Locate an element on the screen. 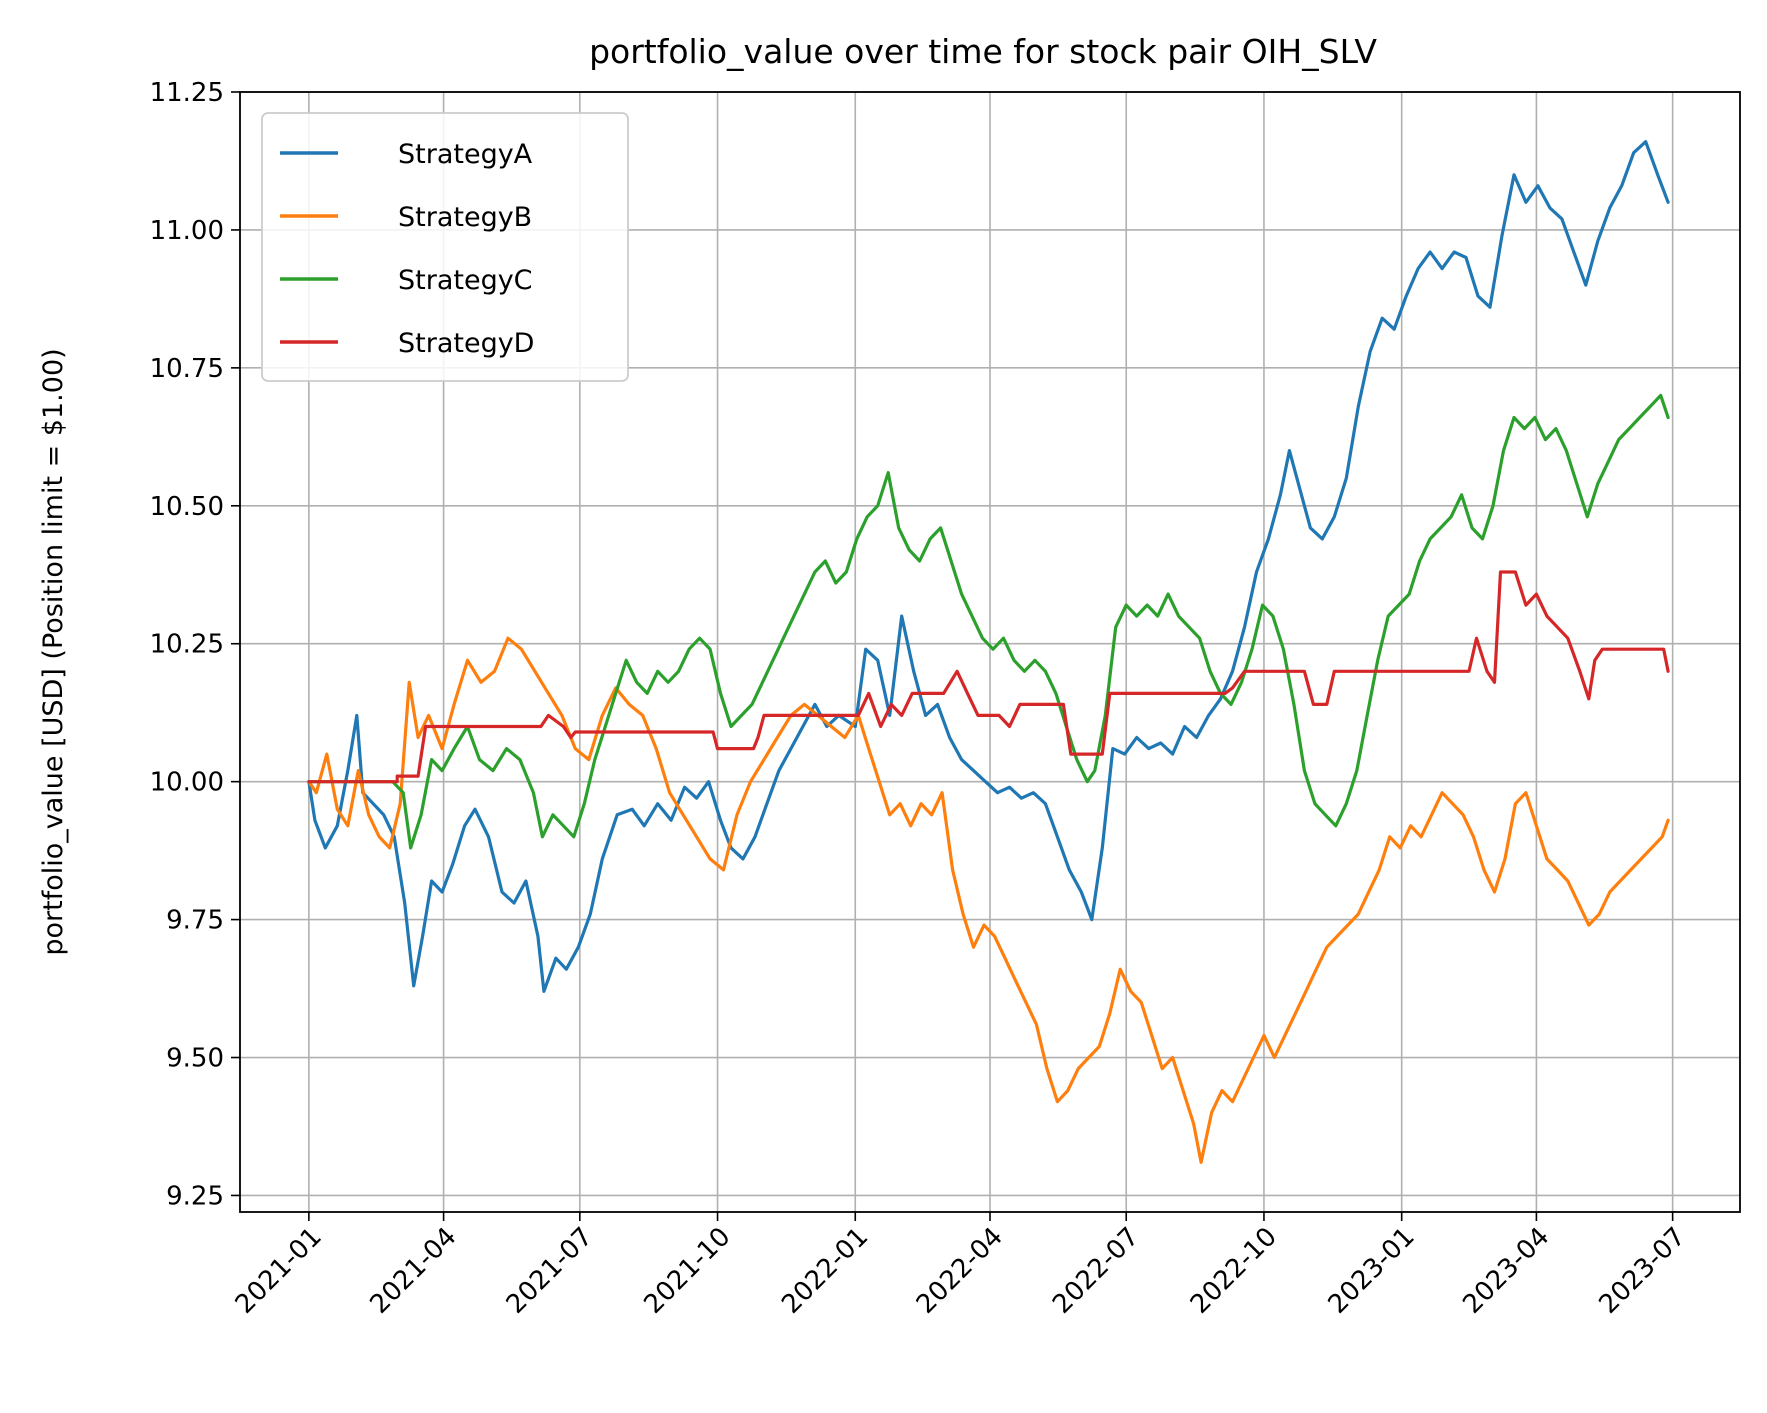 This screenshot has height=1413, width=1767. legend-label: StrategyB is located at coordinates (465, 217).